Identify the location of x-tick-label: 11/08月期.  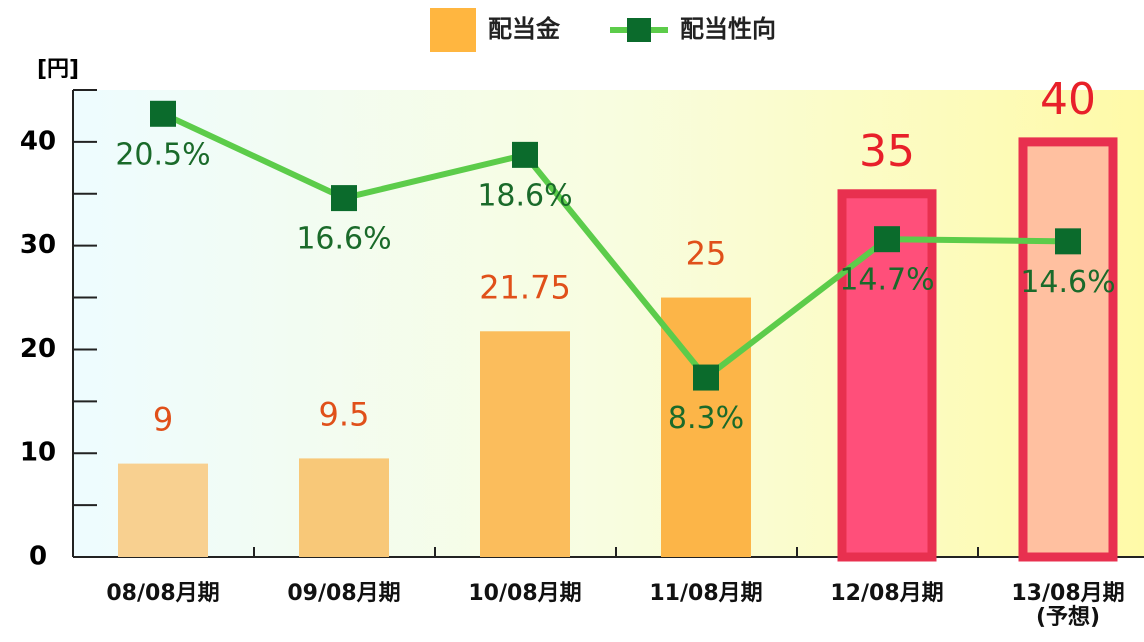
(706, 593).